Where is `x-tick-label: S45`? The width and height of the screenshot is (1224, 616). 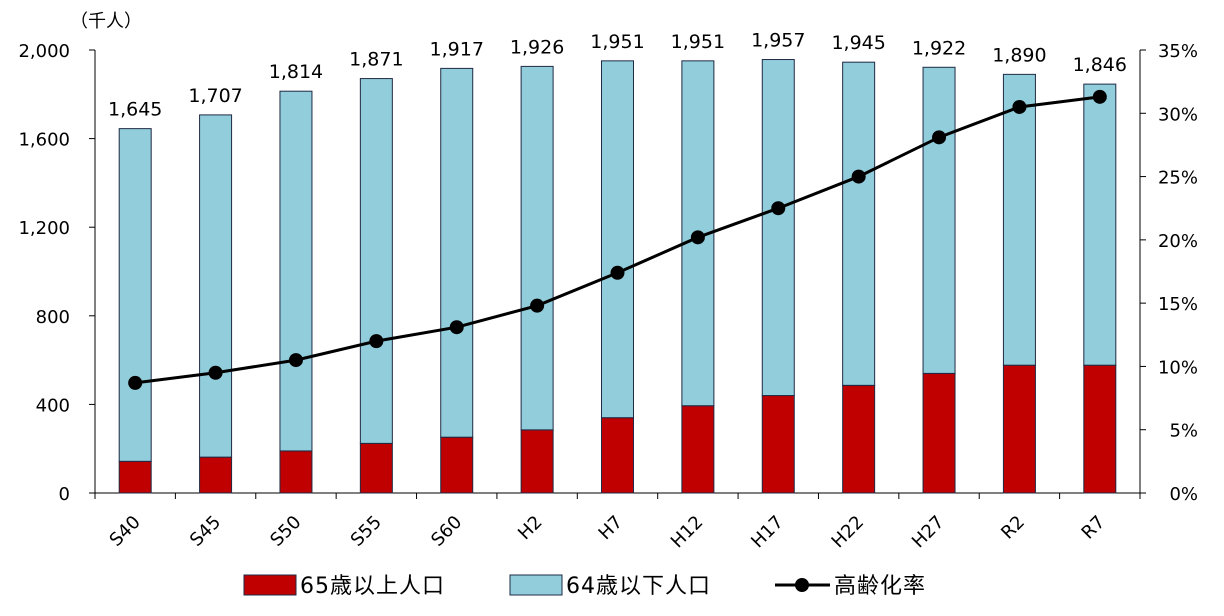 x-tick-label: S45 is located at coordinates (205, 531).